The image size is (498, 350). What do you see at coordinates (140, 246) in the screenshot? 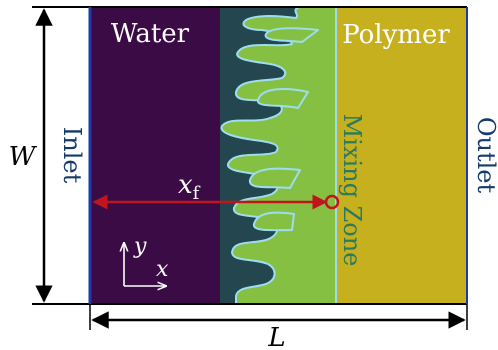
I see `axis-y-label: y` at bounding box center [140, 246].